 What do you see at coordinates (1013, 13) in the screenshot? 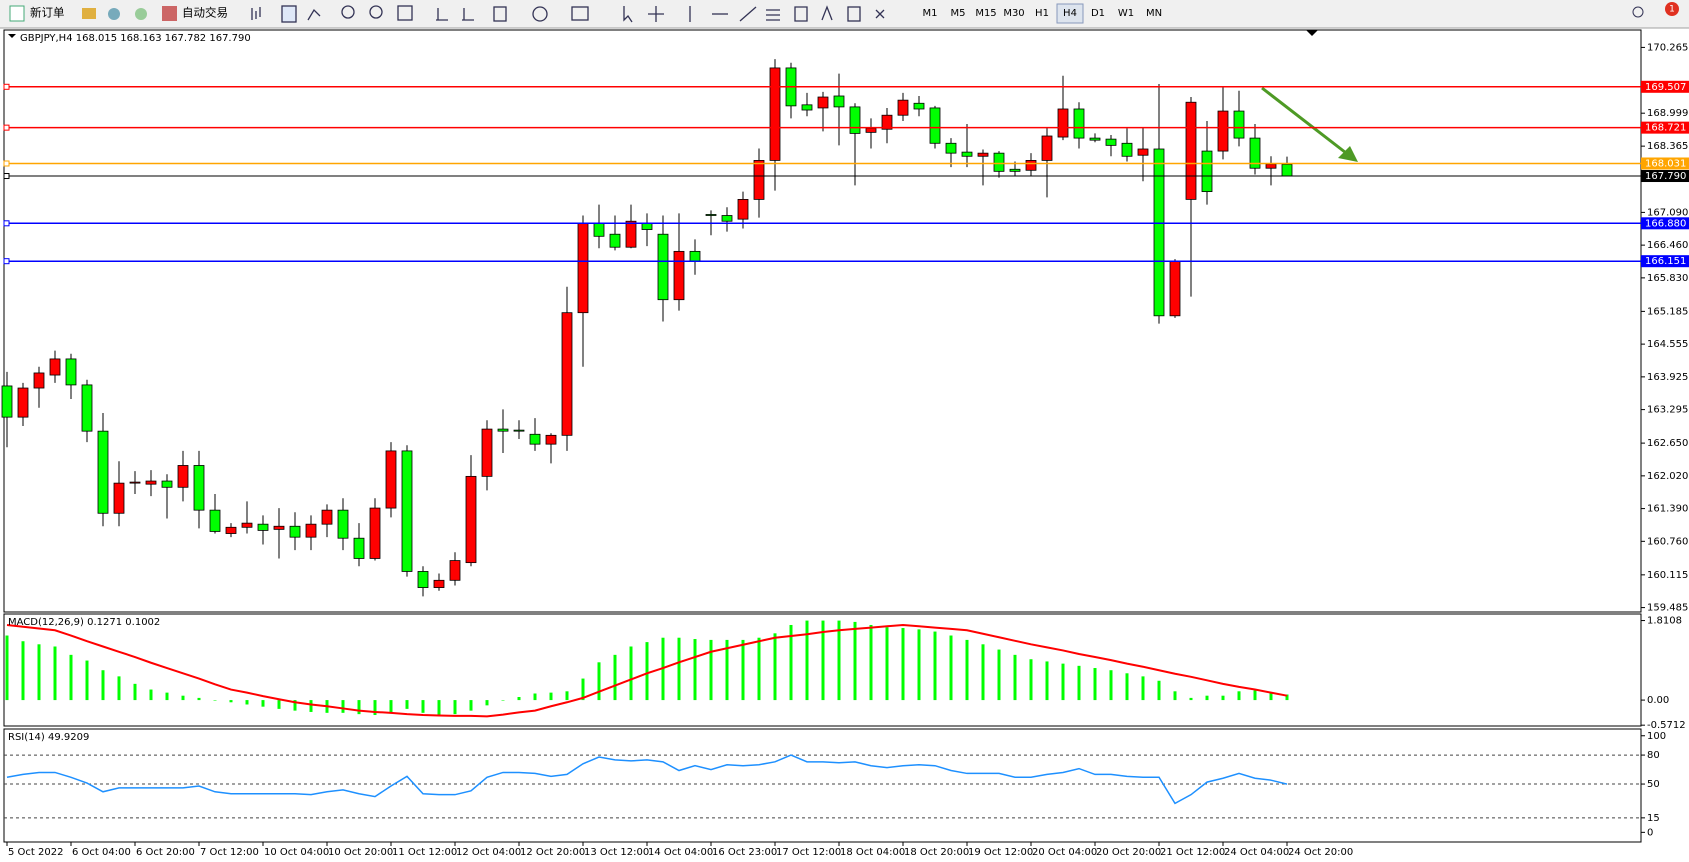
I see `timeframe-button: M30` at bounding box center [1013, 13].